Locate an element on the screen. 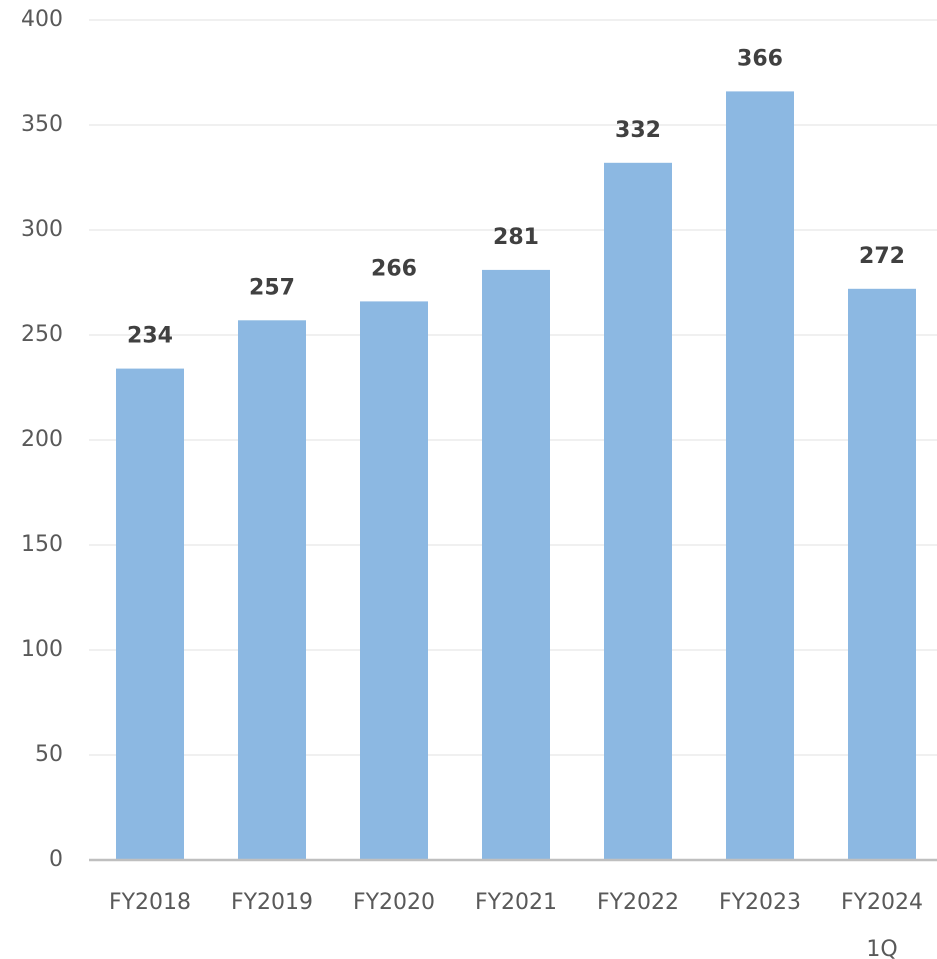  y-tick-label: 50 is located at coordinates (49, 754).